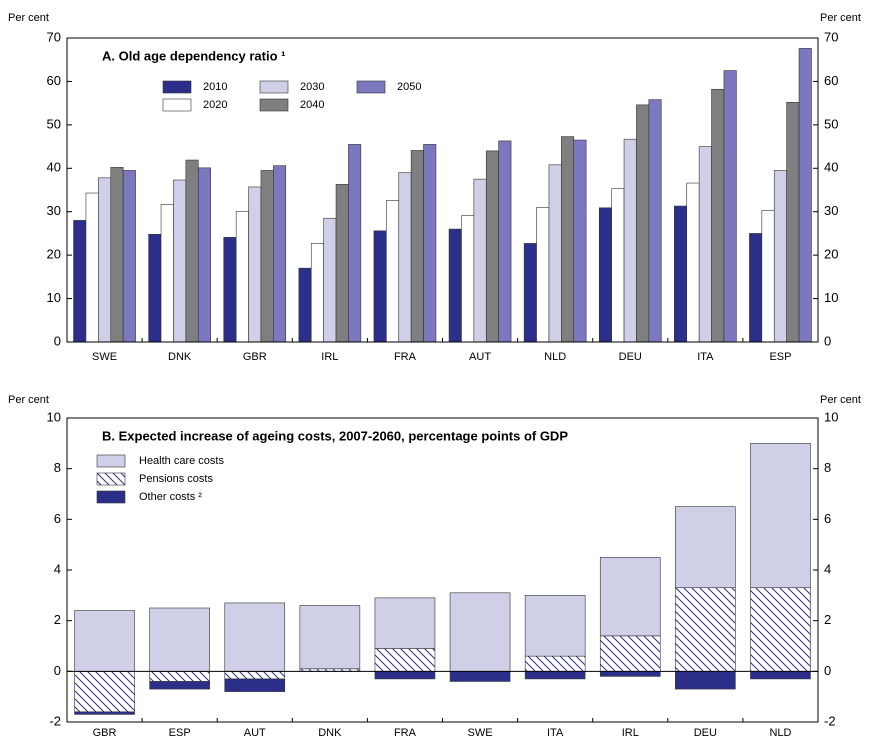  Describe the element at coordinates (193, 55) in the screenshot. I see `panel-title: A. Old age dependency ratio ¹` at that location.